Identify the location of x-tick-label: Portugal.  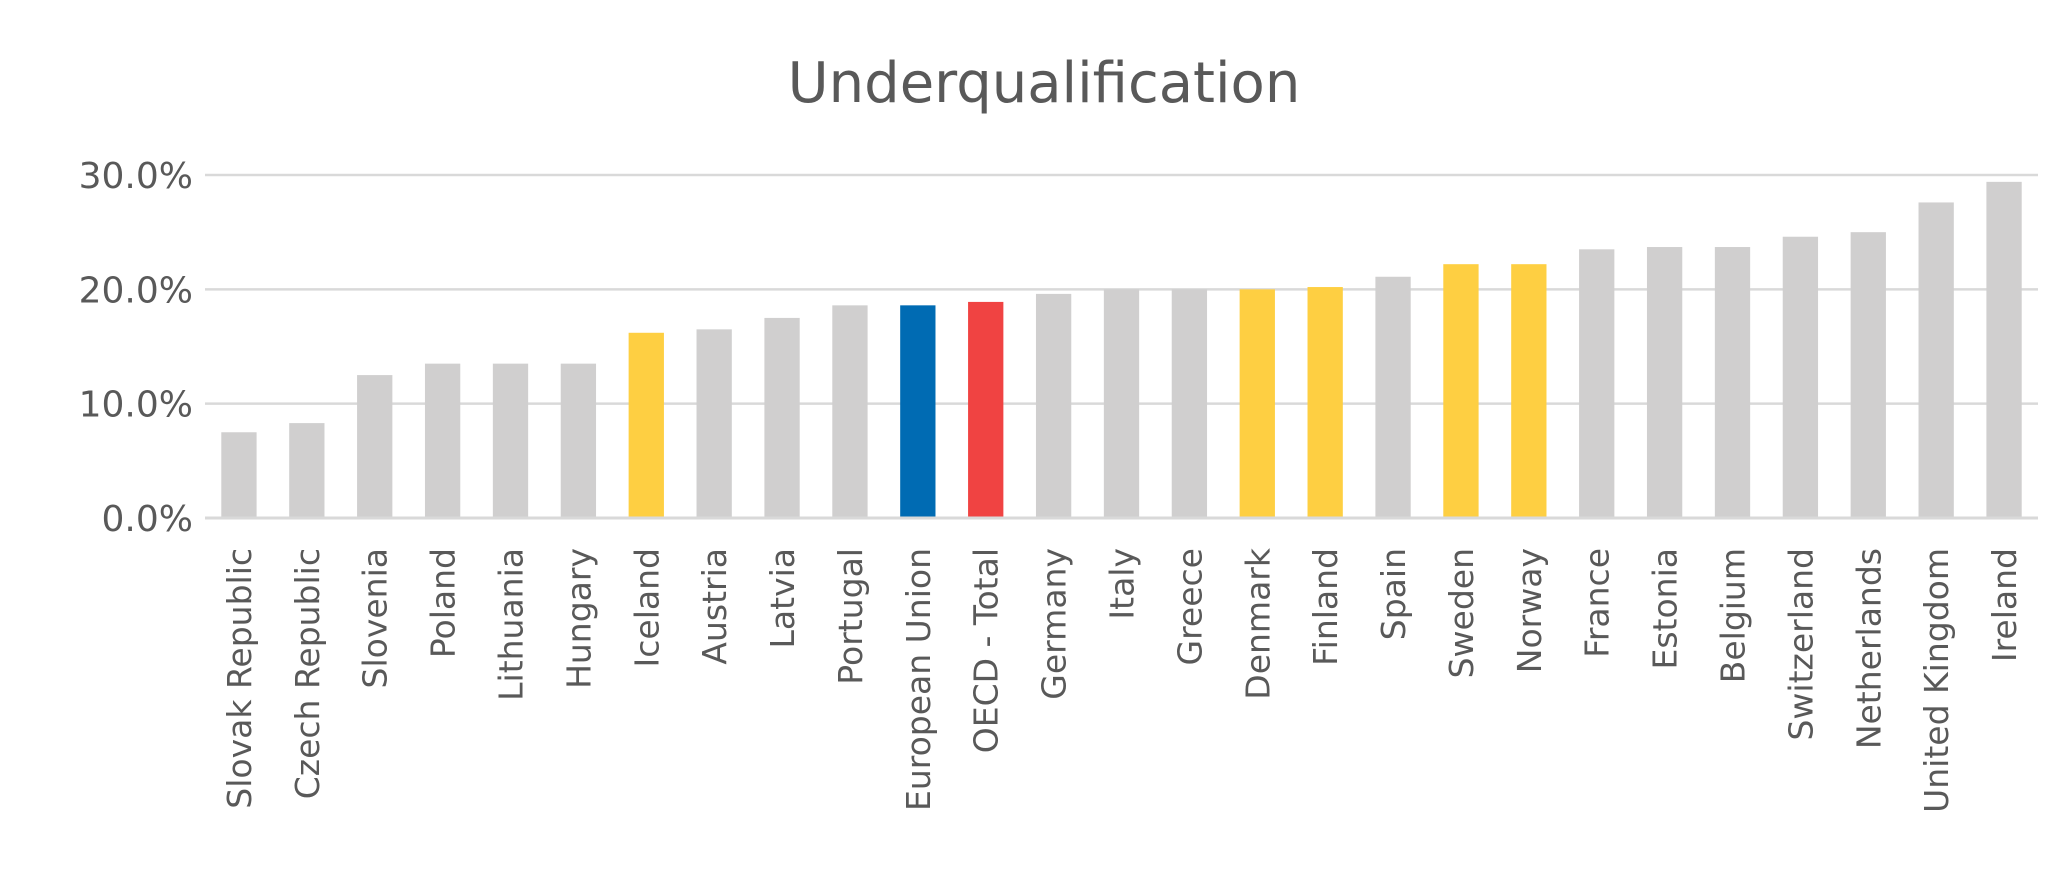
(850, 616).